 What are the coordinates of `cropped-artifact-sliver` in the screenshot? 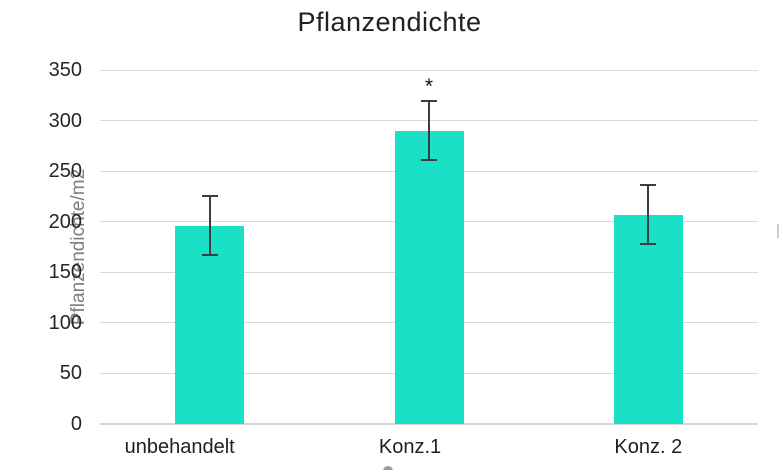 It's located at (778, 231).